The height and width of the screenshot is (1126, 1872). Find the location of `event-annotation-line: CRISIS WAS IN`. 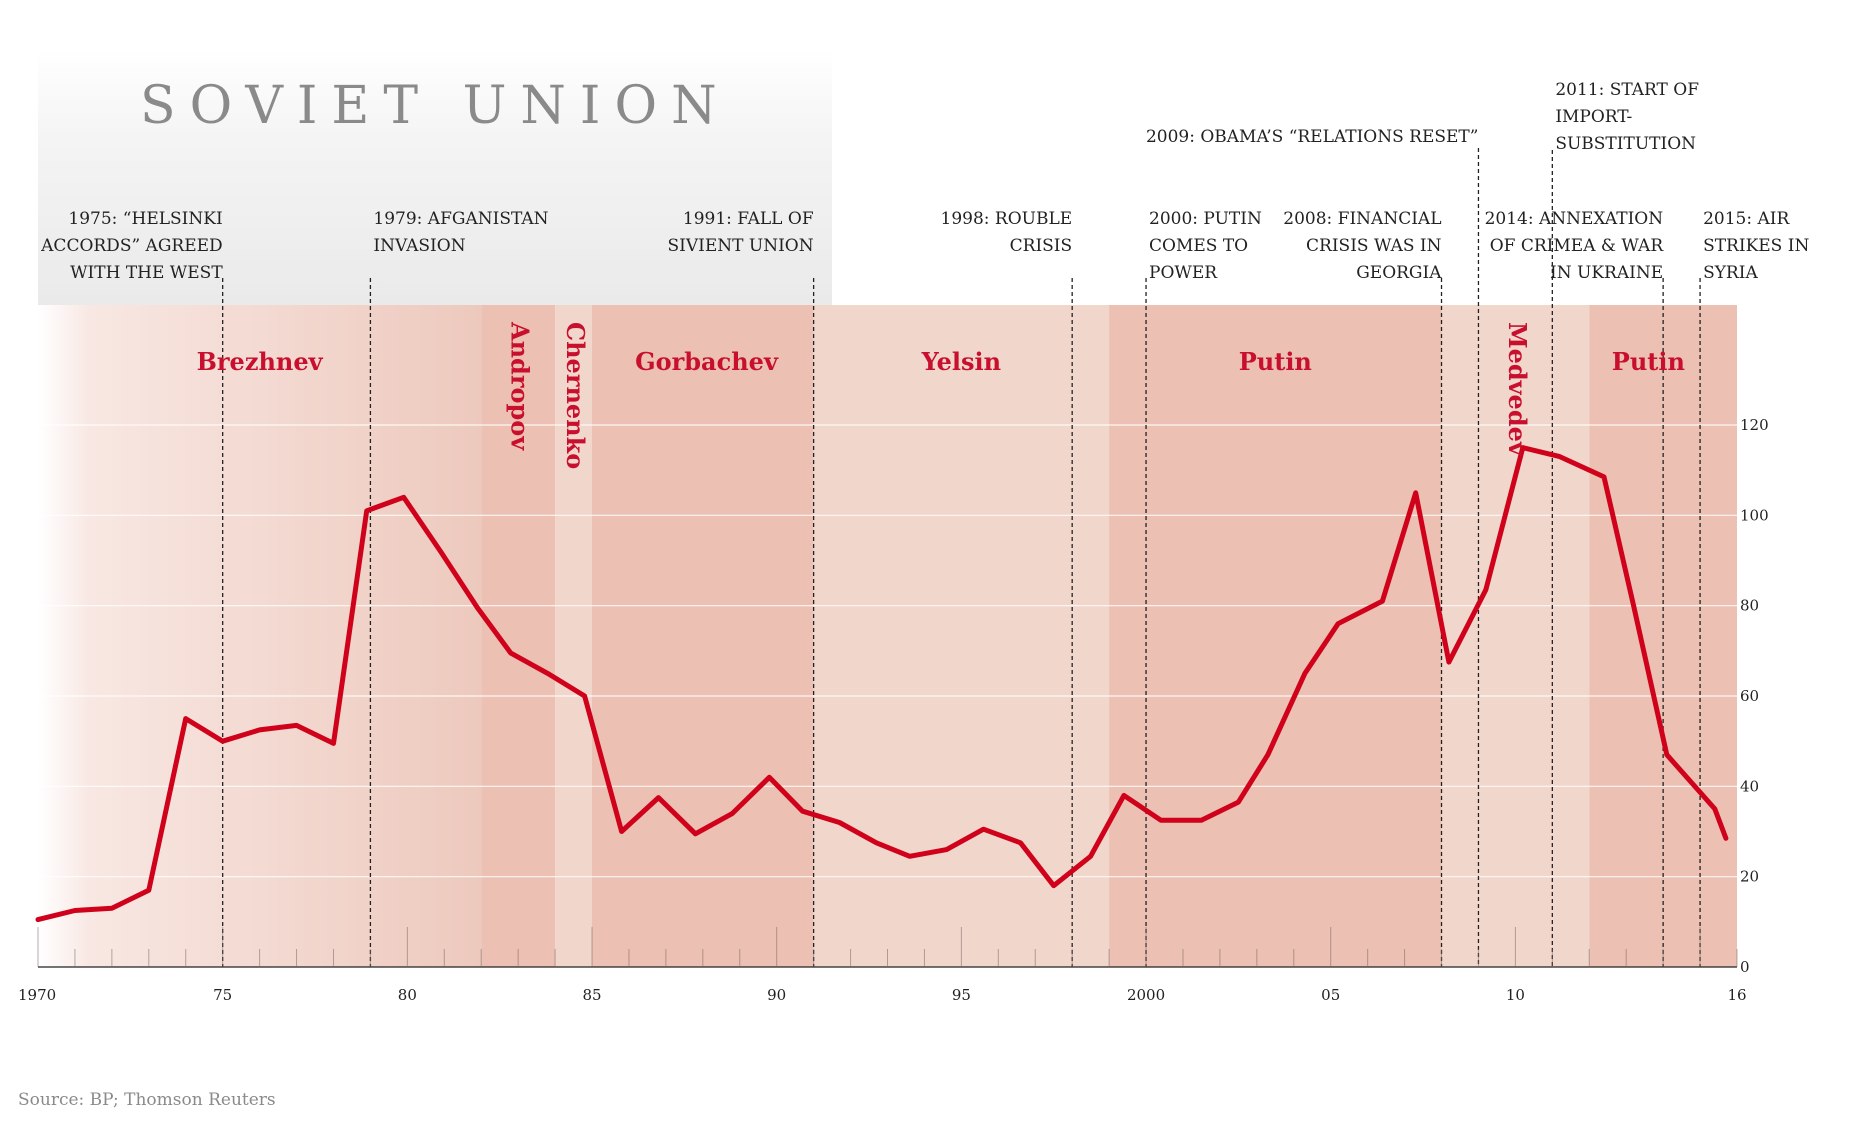

event-annotation-line: CRISIS WAS IN is located at coordinates (1374, 246).